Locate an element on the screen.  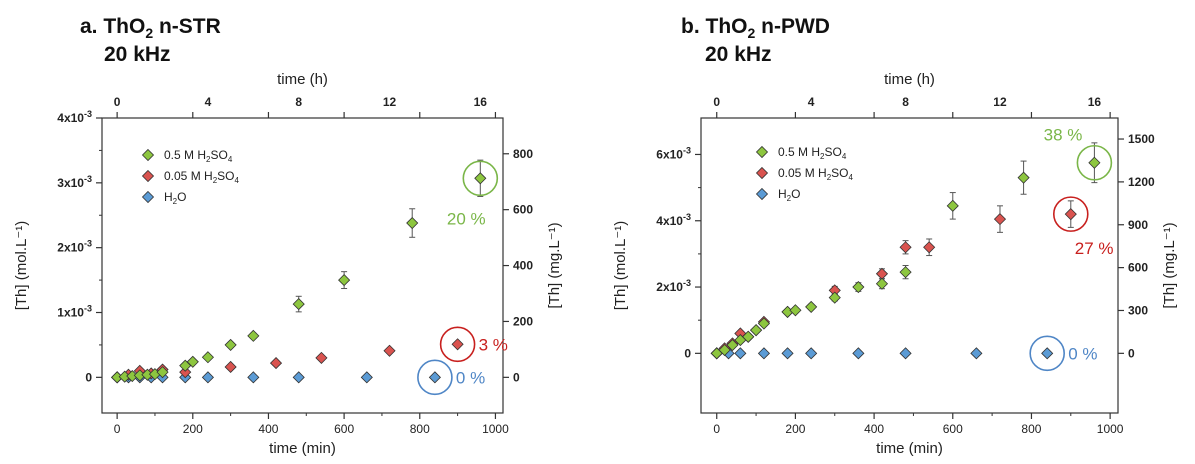
y-tick-mantissa: 4x10 is located at coordinates (669, 221).